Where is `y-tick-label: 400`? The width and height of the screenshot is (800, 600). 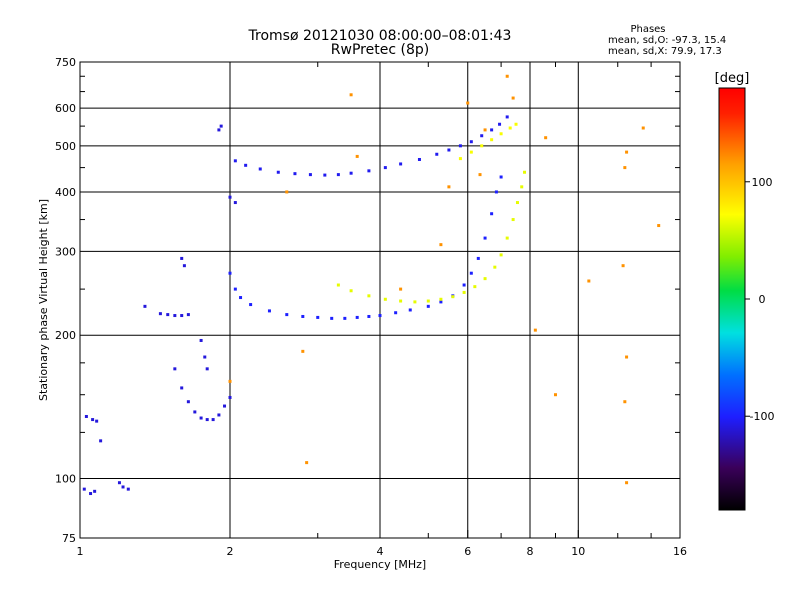
y-tick-label: 400 is located at coordinates (65, 192).